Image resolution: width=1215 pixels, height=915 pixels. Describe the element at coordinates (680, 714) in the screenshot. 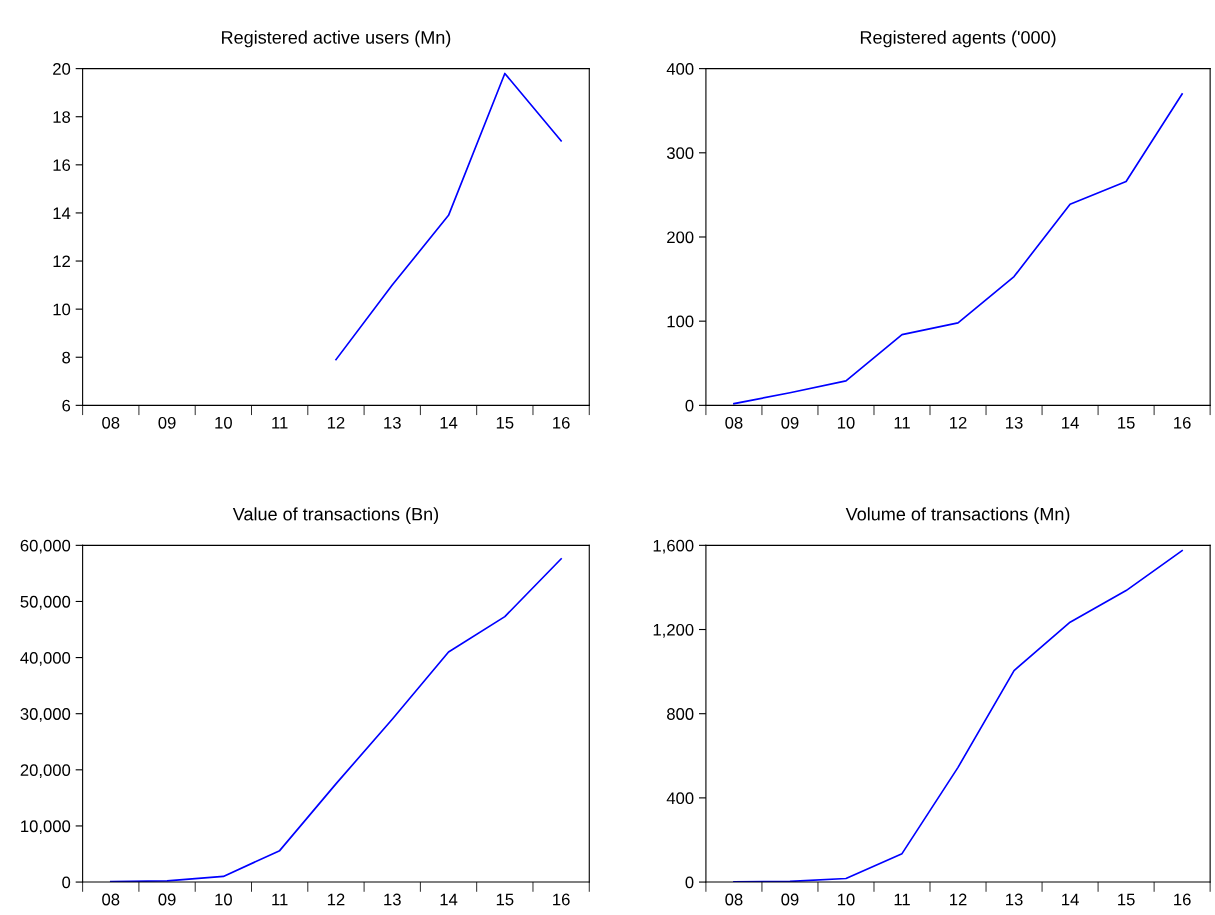

I see `y-tick-label: 800` at that location.